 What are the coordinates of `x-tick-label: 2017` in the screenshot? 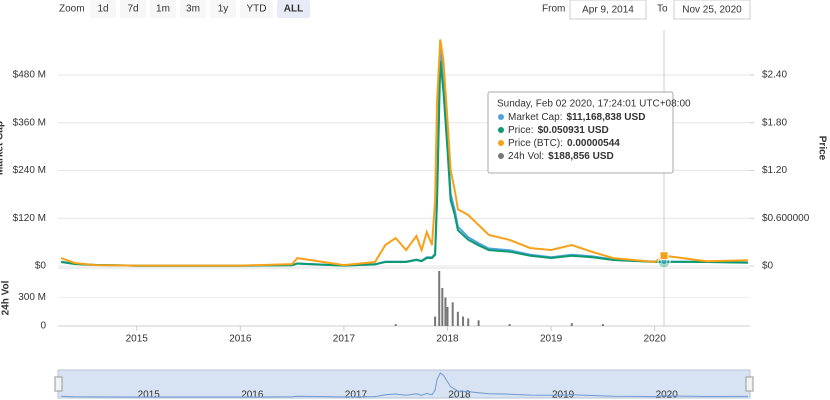 It's located at (344, 339).